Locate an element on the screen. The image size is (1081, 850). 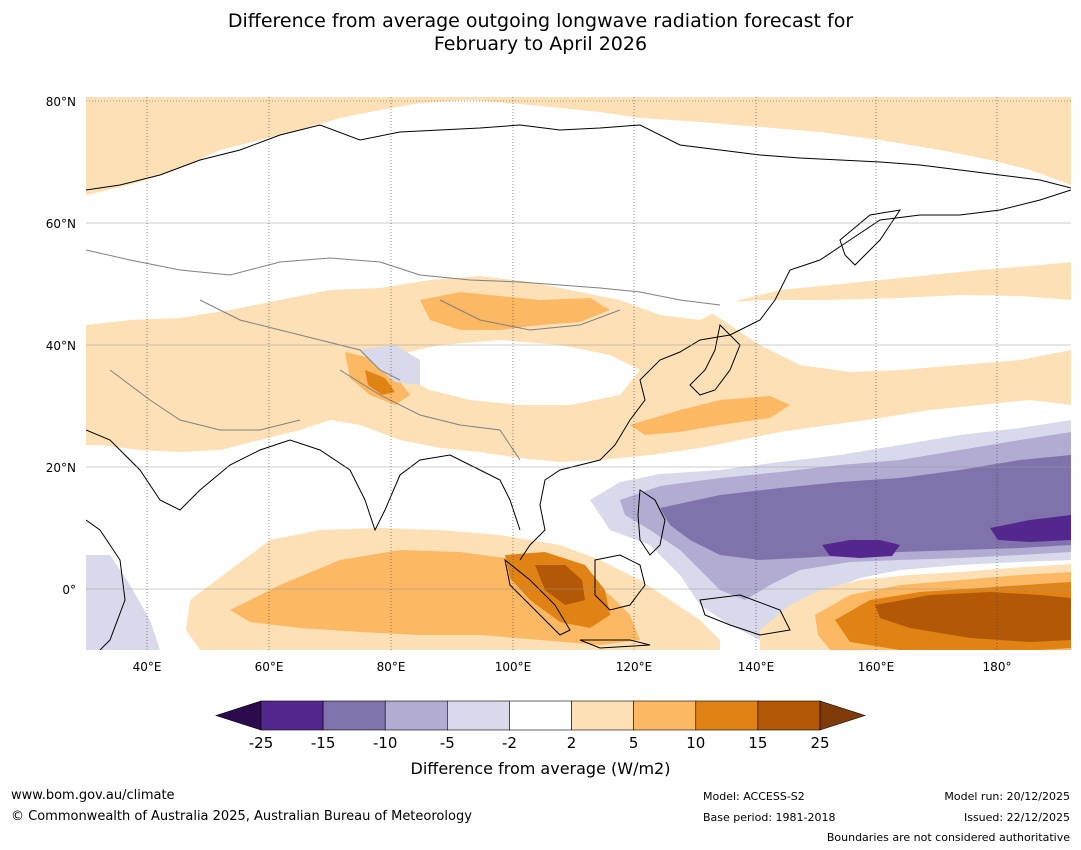
anomaly-nw-pacific-neutral is located at coordinates (885, 333).